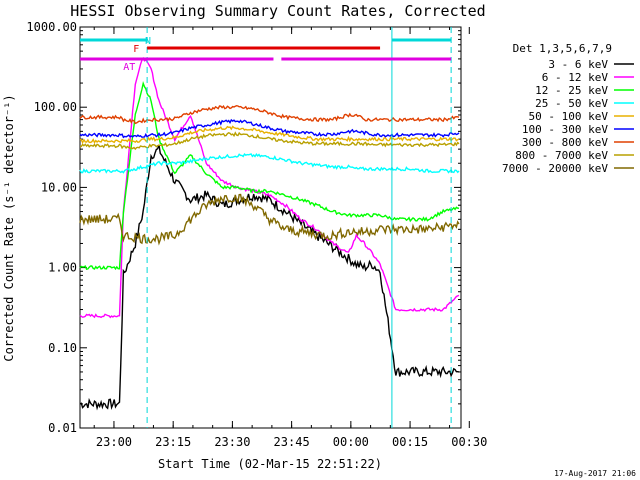  What do you see at coordinates (565, 129) in the screenshot?
I see `legend-label: 100 - 300 keV` at bounding box center [565, 129].